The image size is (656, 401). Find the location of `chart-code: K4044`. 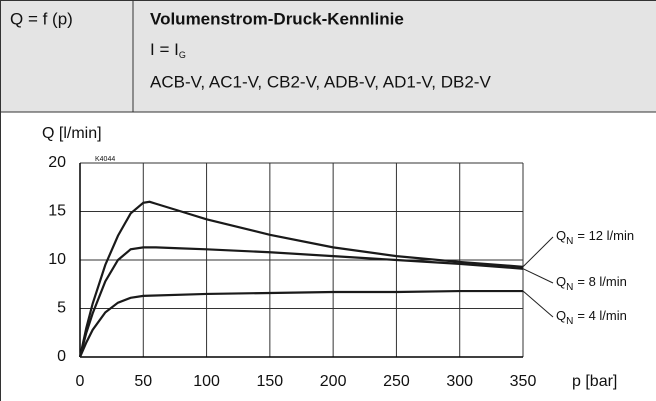

chart-code: K4044 is located at coordinates (105, 159).